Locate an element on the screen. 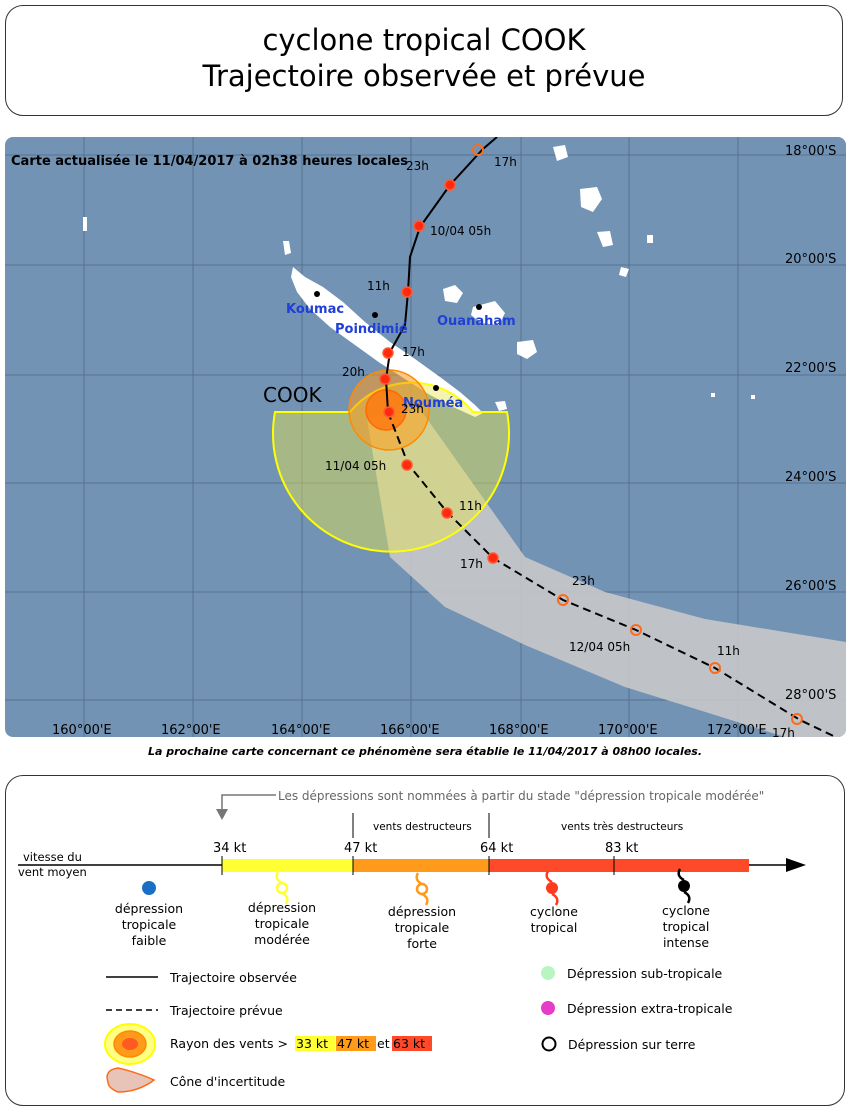 The height and width of the screenshot is (1112, 850). track-label: 10/04 05h is located at coordinates (460, 231).